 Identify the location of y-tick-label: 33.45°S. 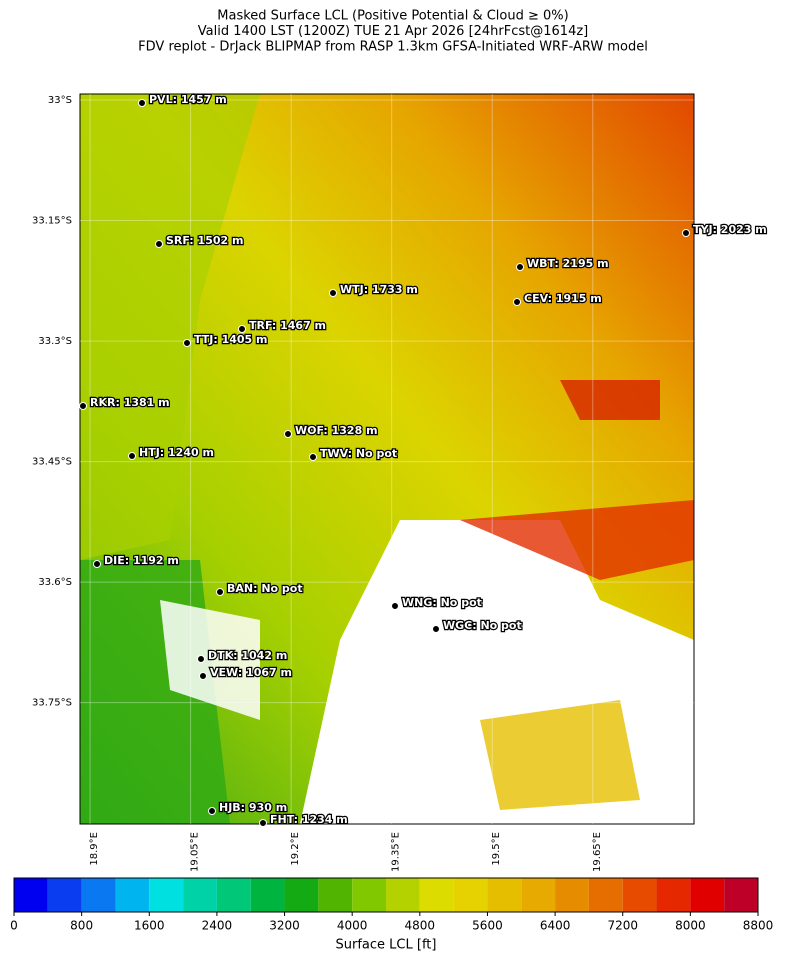
(52, 462).